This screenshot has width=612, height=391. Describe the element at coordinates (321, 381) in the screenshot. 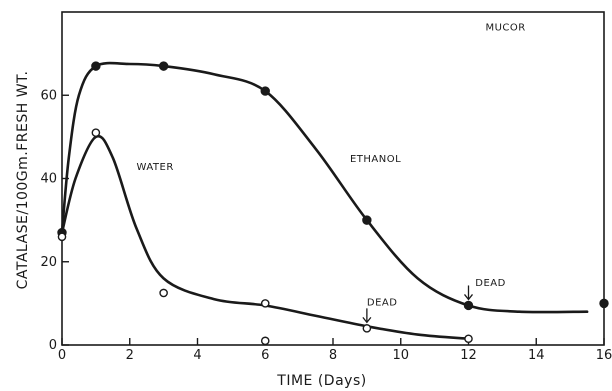

I see `x-axis-label: TIME (Days)` at that location.